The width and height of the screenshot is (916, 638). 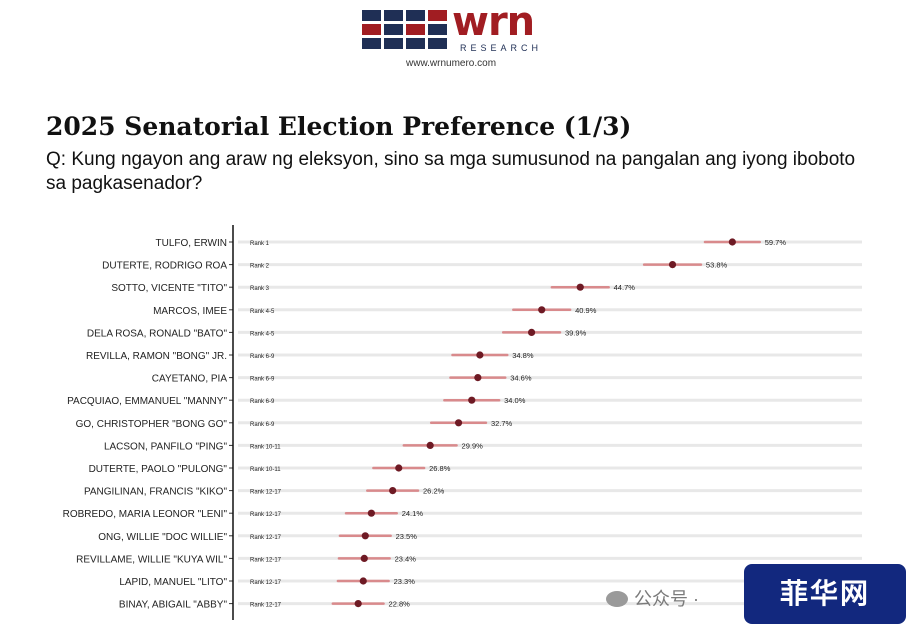 What do you see at coordinates (493, 22) in the screenshot?
I see `logo-word: wrn` at bounding box center [493, 22].